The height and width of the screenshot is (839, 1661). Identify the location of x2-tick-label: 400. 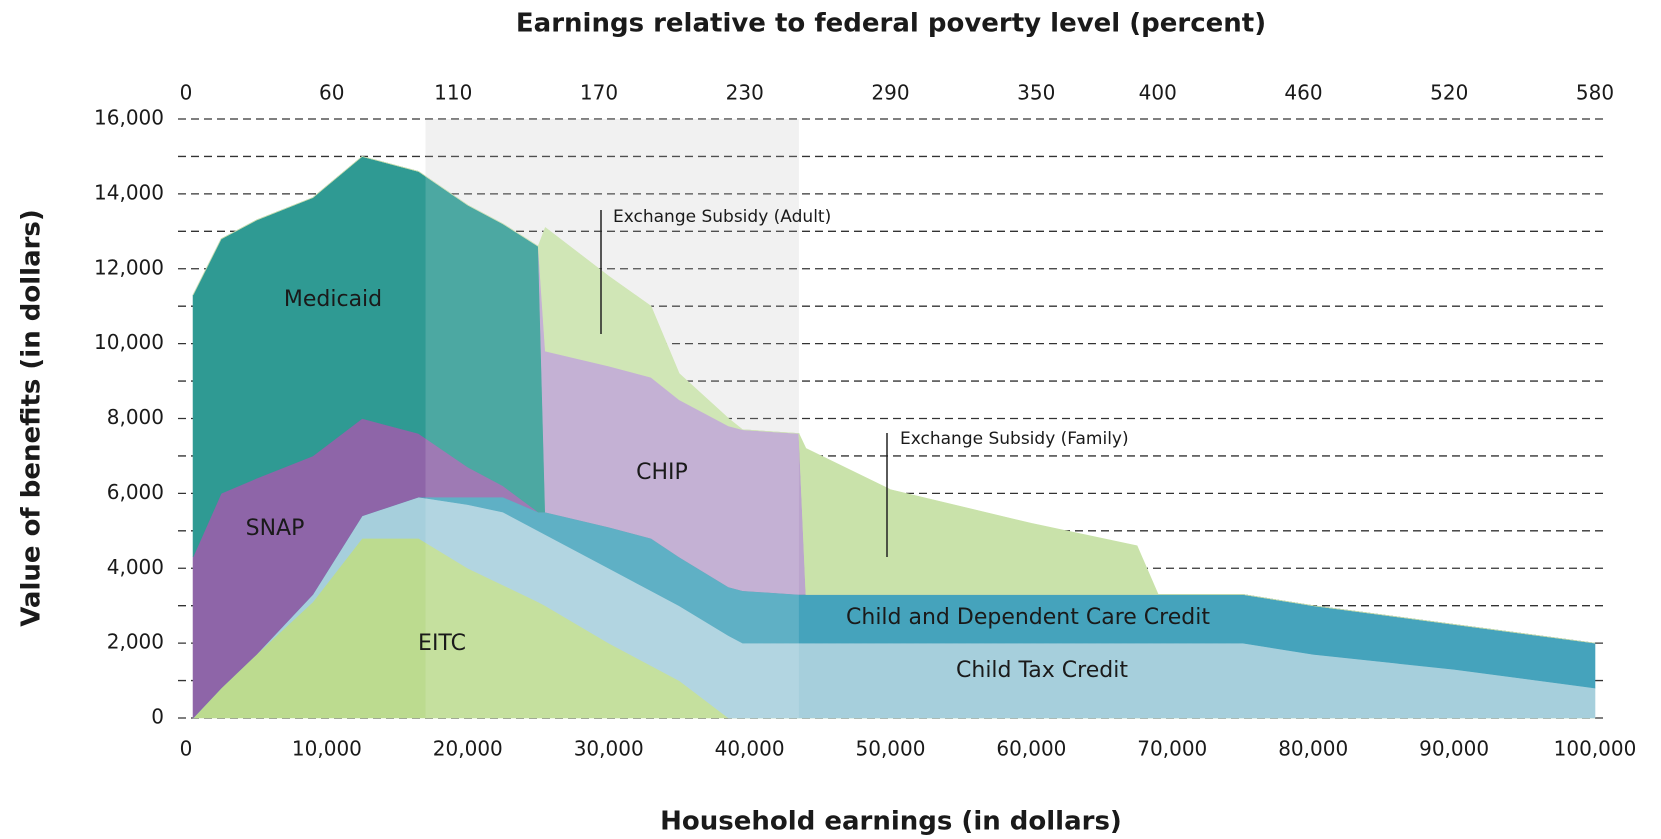
(1158, 93).